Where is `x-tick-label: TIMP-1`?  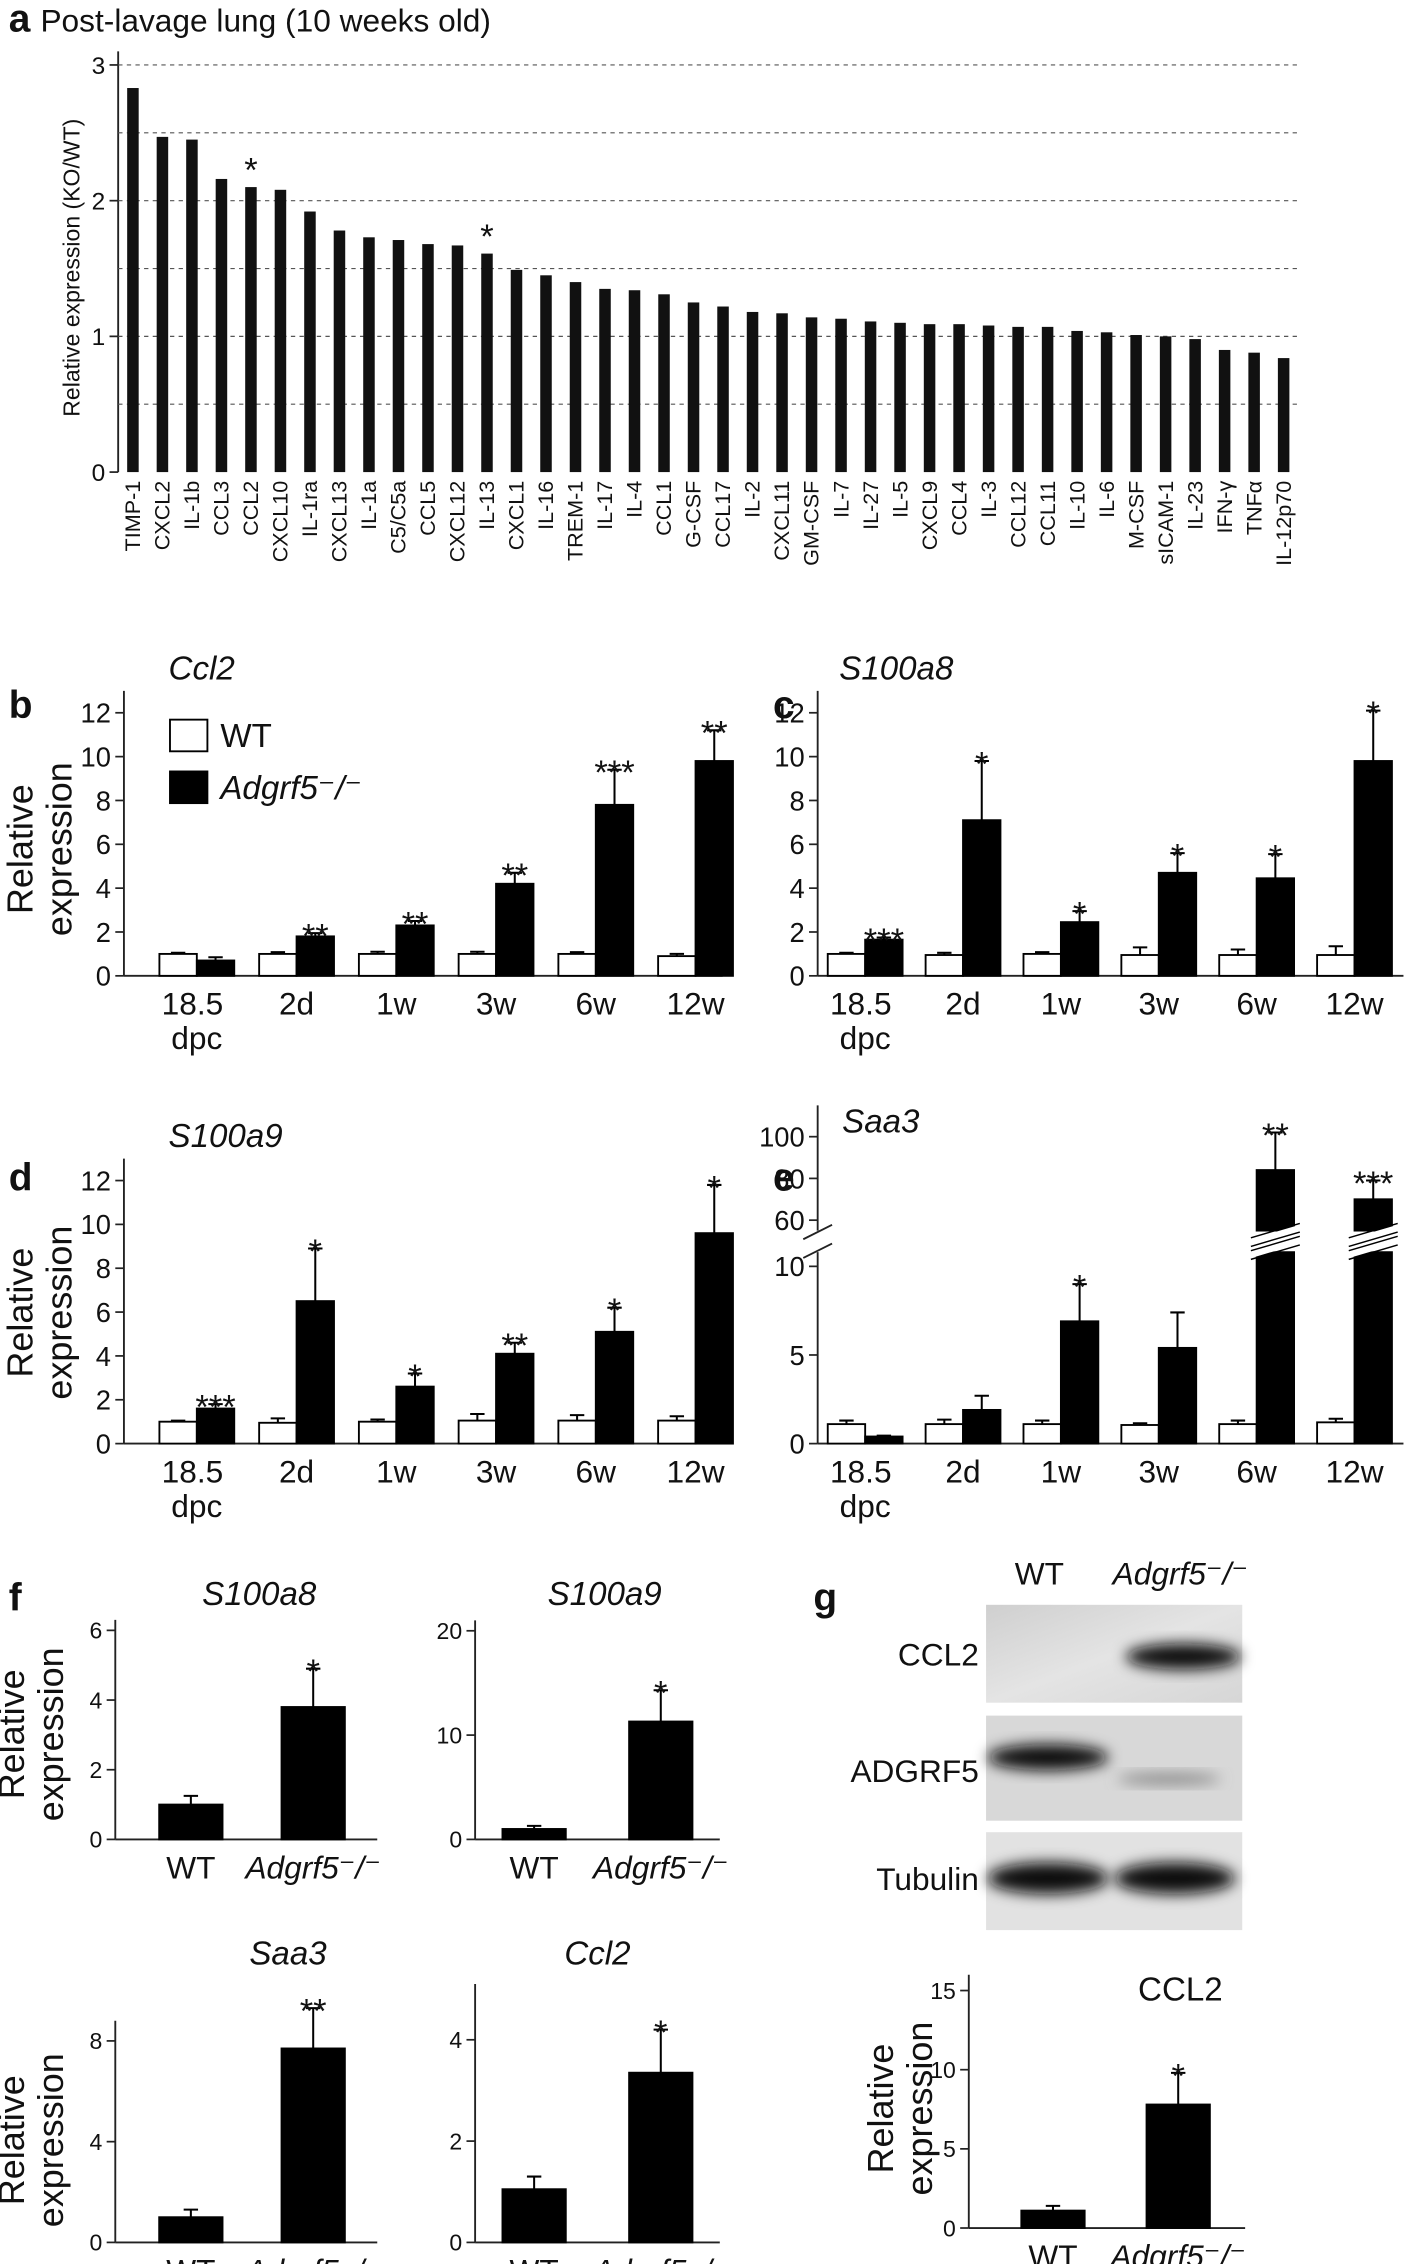 x-tick-label: TIMP-1 is located at coordinates (132, 516).